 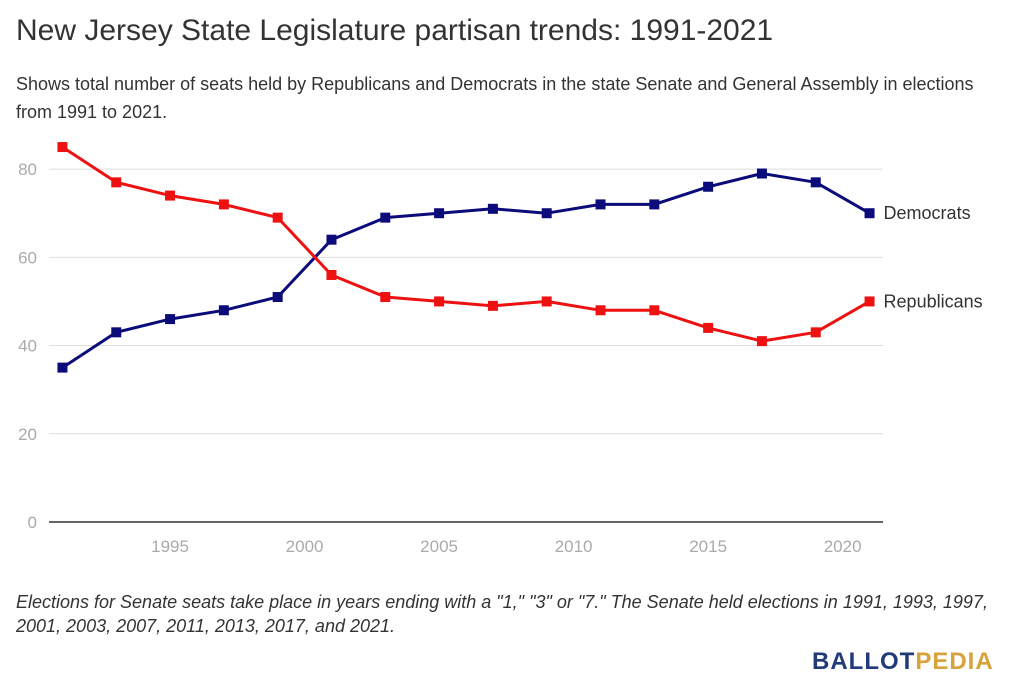 I want to click on ballotpedia-logo: BALLOTPEDIA, so click(x=903, y=662).